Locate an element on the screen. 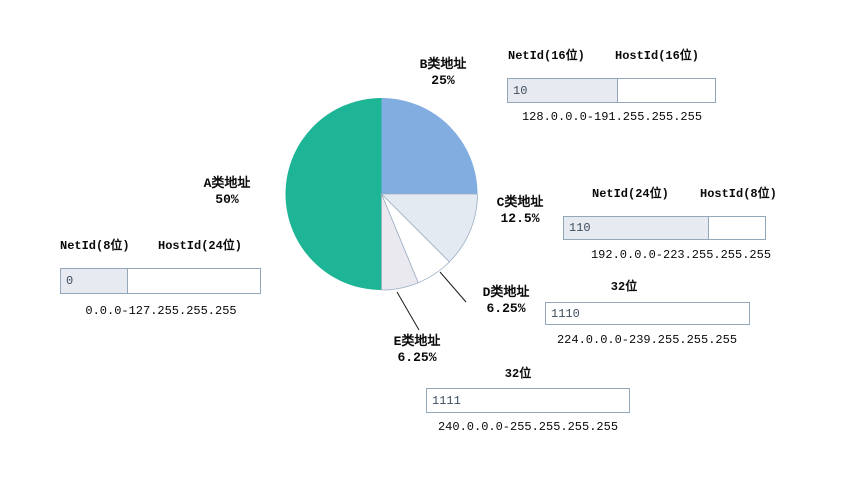  class-b-address-range: 128.0.0.0-191.255.255.255 is located at coordinates (612, 117).